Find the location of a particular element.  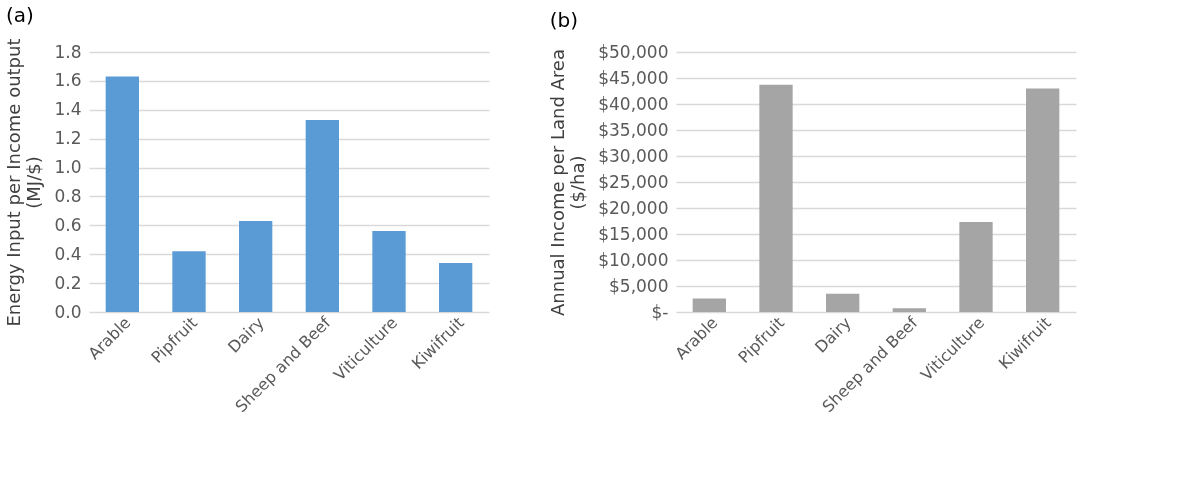

y-tick-label: $30,000 is located at coordinates (633, 155).